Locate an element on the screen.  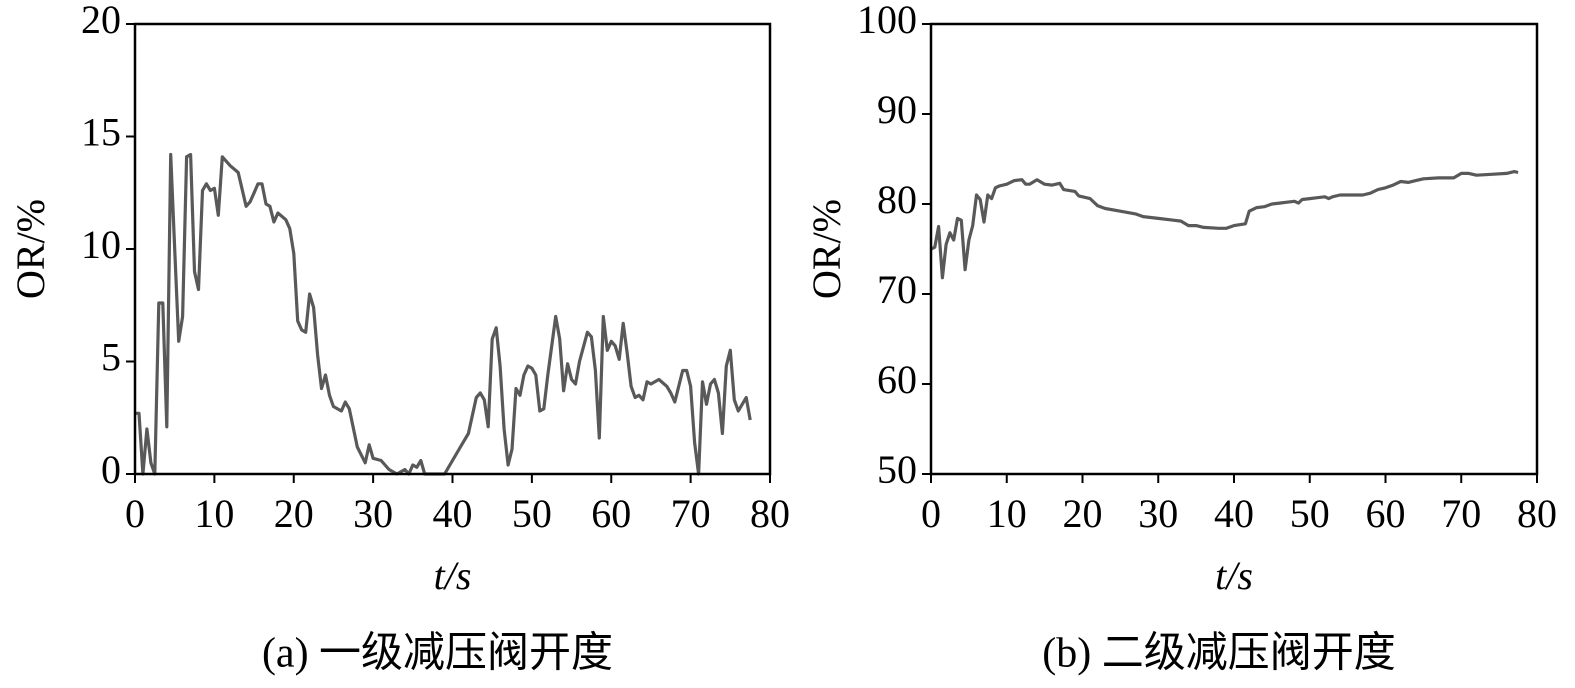
y-tick-label: 50 is located at coordinates (897, 469).